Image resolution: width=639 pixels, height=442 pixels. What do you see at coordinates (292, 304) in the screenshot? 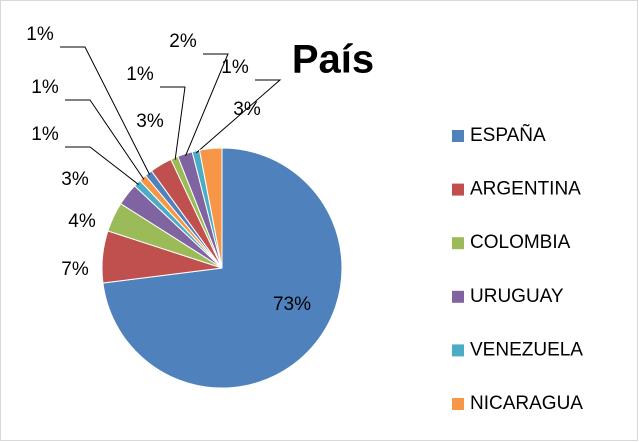
I see `data-label: 73%` at bounding box center [292, 304].